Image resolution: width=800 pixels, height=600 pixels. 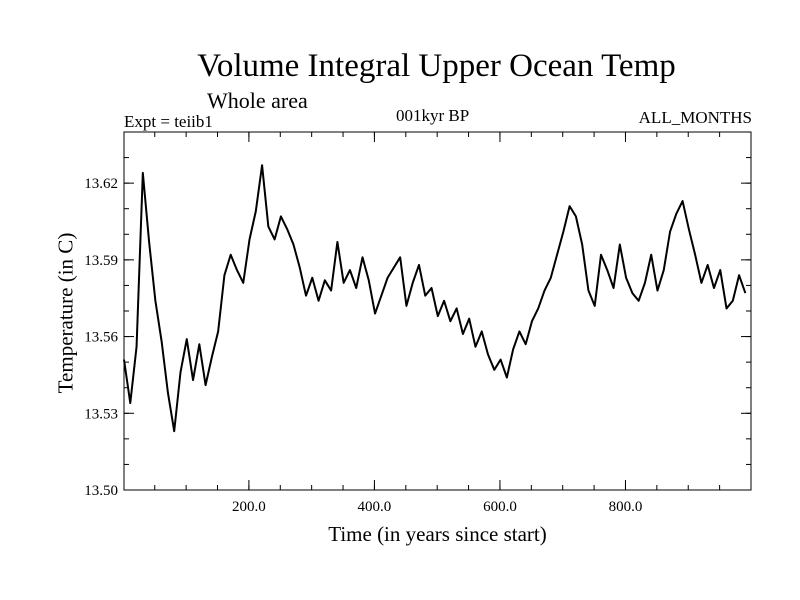 I want to click on chart-title: Volume Integral Upper Ocean Temp, so click(x=436, y=66).